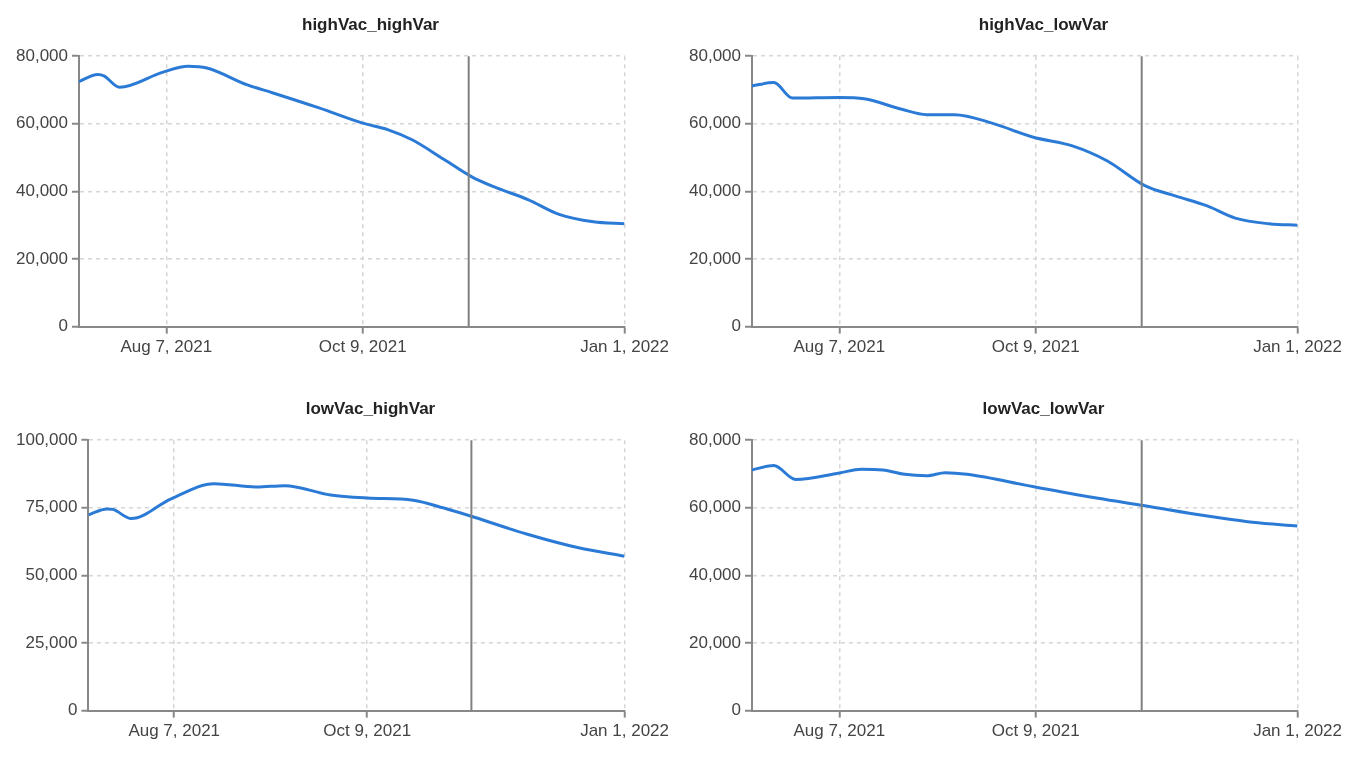  Describe the element at coordinates (51, 507) in the screenshot. I see `y-tick-label: 75,000` at that location.